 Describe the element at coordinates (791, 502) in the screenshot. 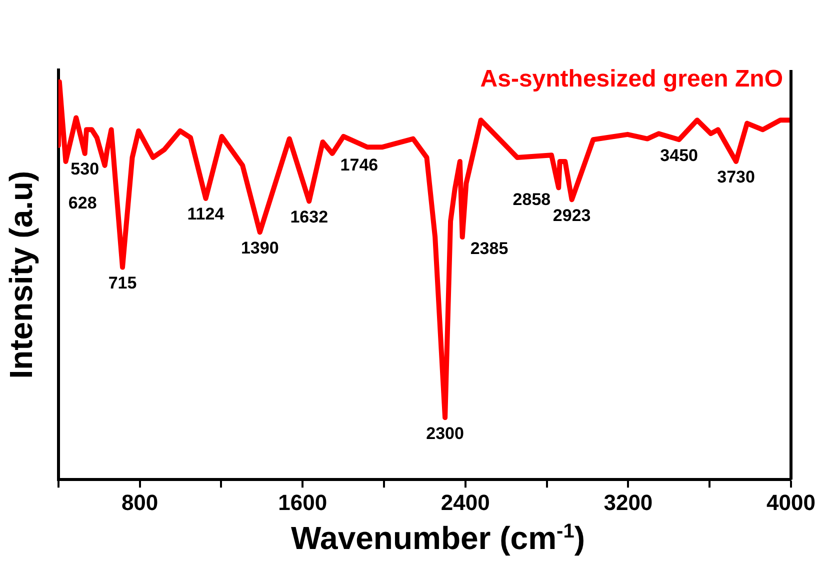

I see `x-tick-label: 4000` at that location.